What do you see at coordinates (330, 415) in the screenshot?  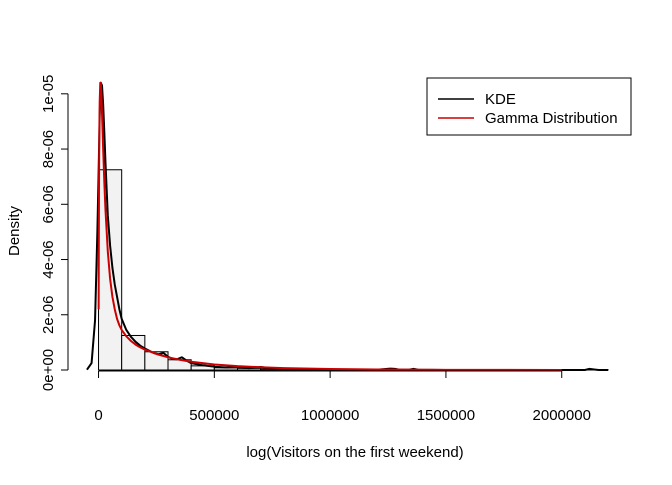 I see `x-tick-label: 1000000` at bounding box center [330, 415].